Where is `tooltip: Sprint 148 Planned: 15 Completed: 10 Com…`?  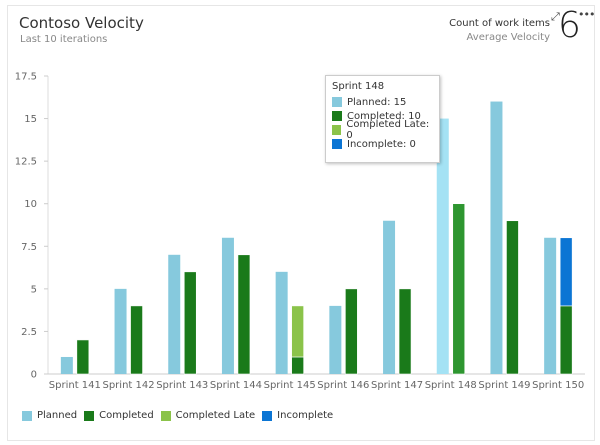
tooltip: Sprint 148 Planned: 15 Completed: 10 Com… is located at coordinates (382, 119).